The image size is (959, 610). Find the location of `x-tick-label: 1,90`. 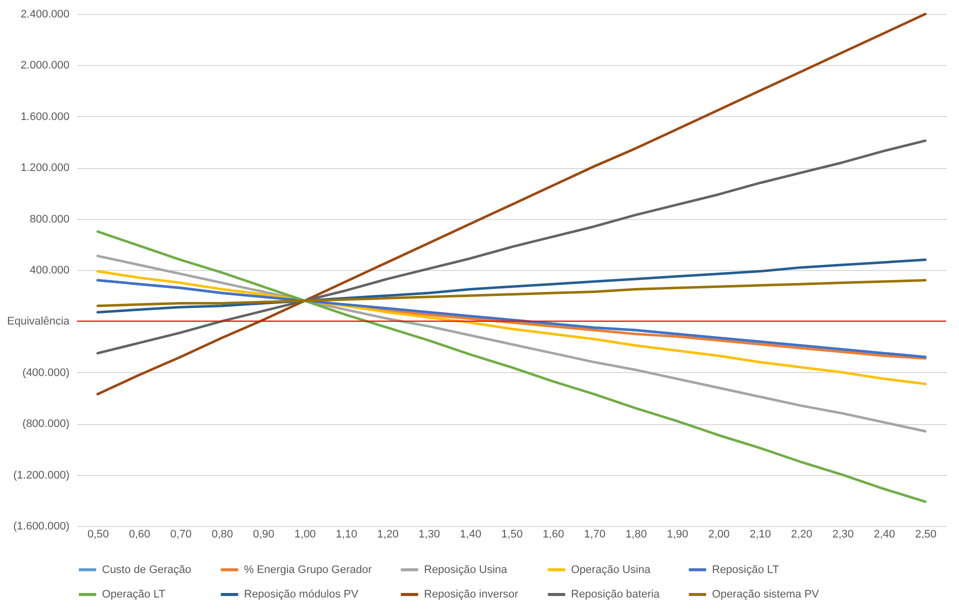

x-tick-label: 1,90 is located at coordinates (677, 534).